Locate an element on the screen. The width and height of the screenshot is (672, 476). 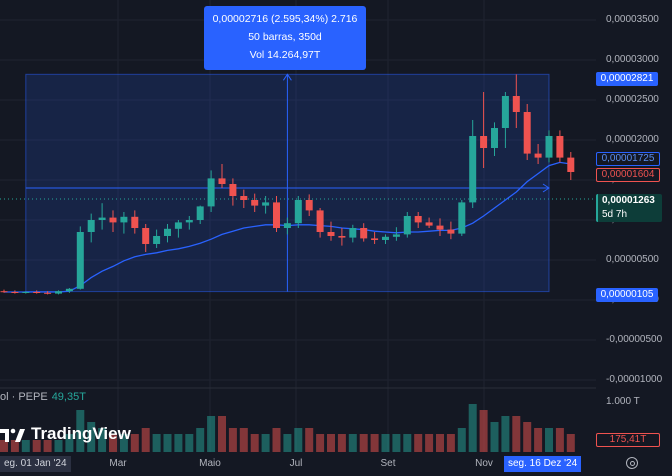
time-axis-tick: Jul is located at coordinates (296, 463).